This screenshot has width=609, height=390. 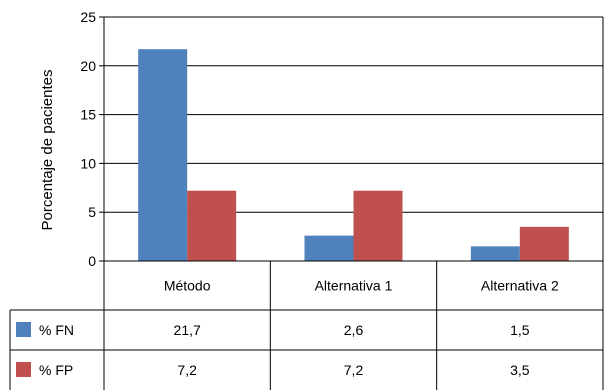 I want to click on data-value-label: 1,5, so click(x=520, y=330).